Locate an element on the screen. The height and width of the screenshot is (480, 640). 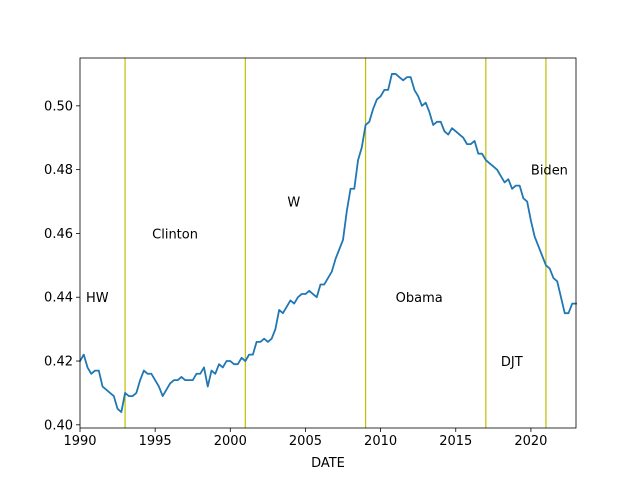
president-label: Clinton is located at coordinates (175, 234).